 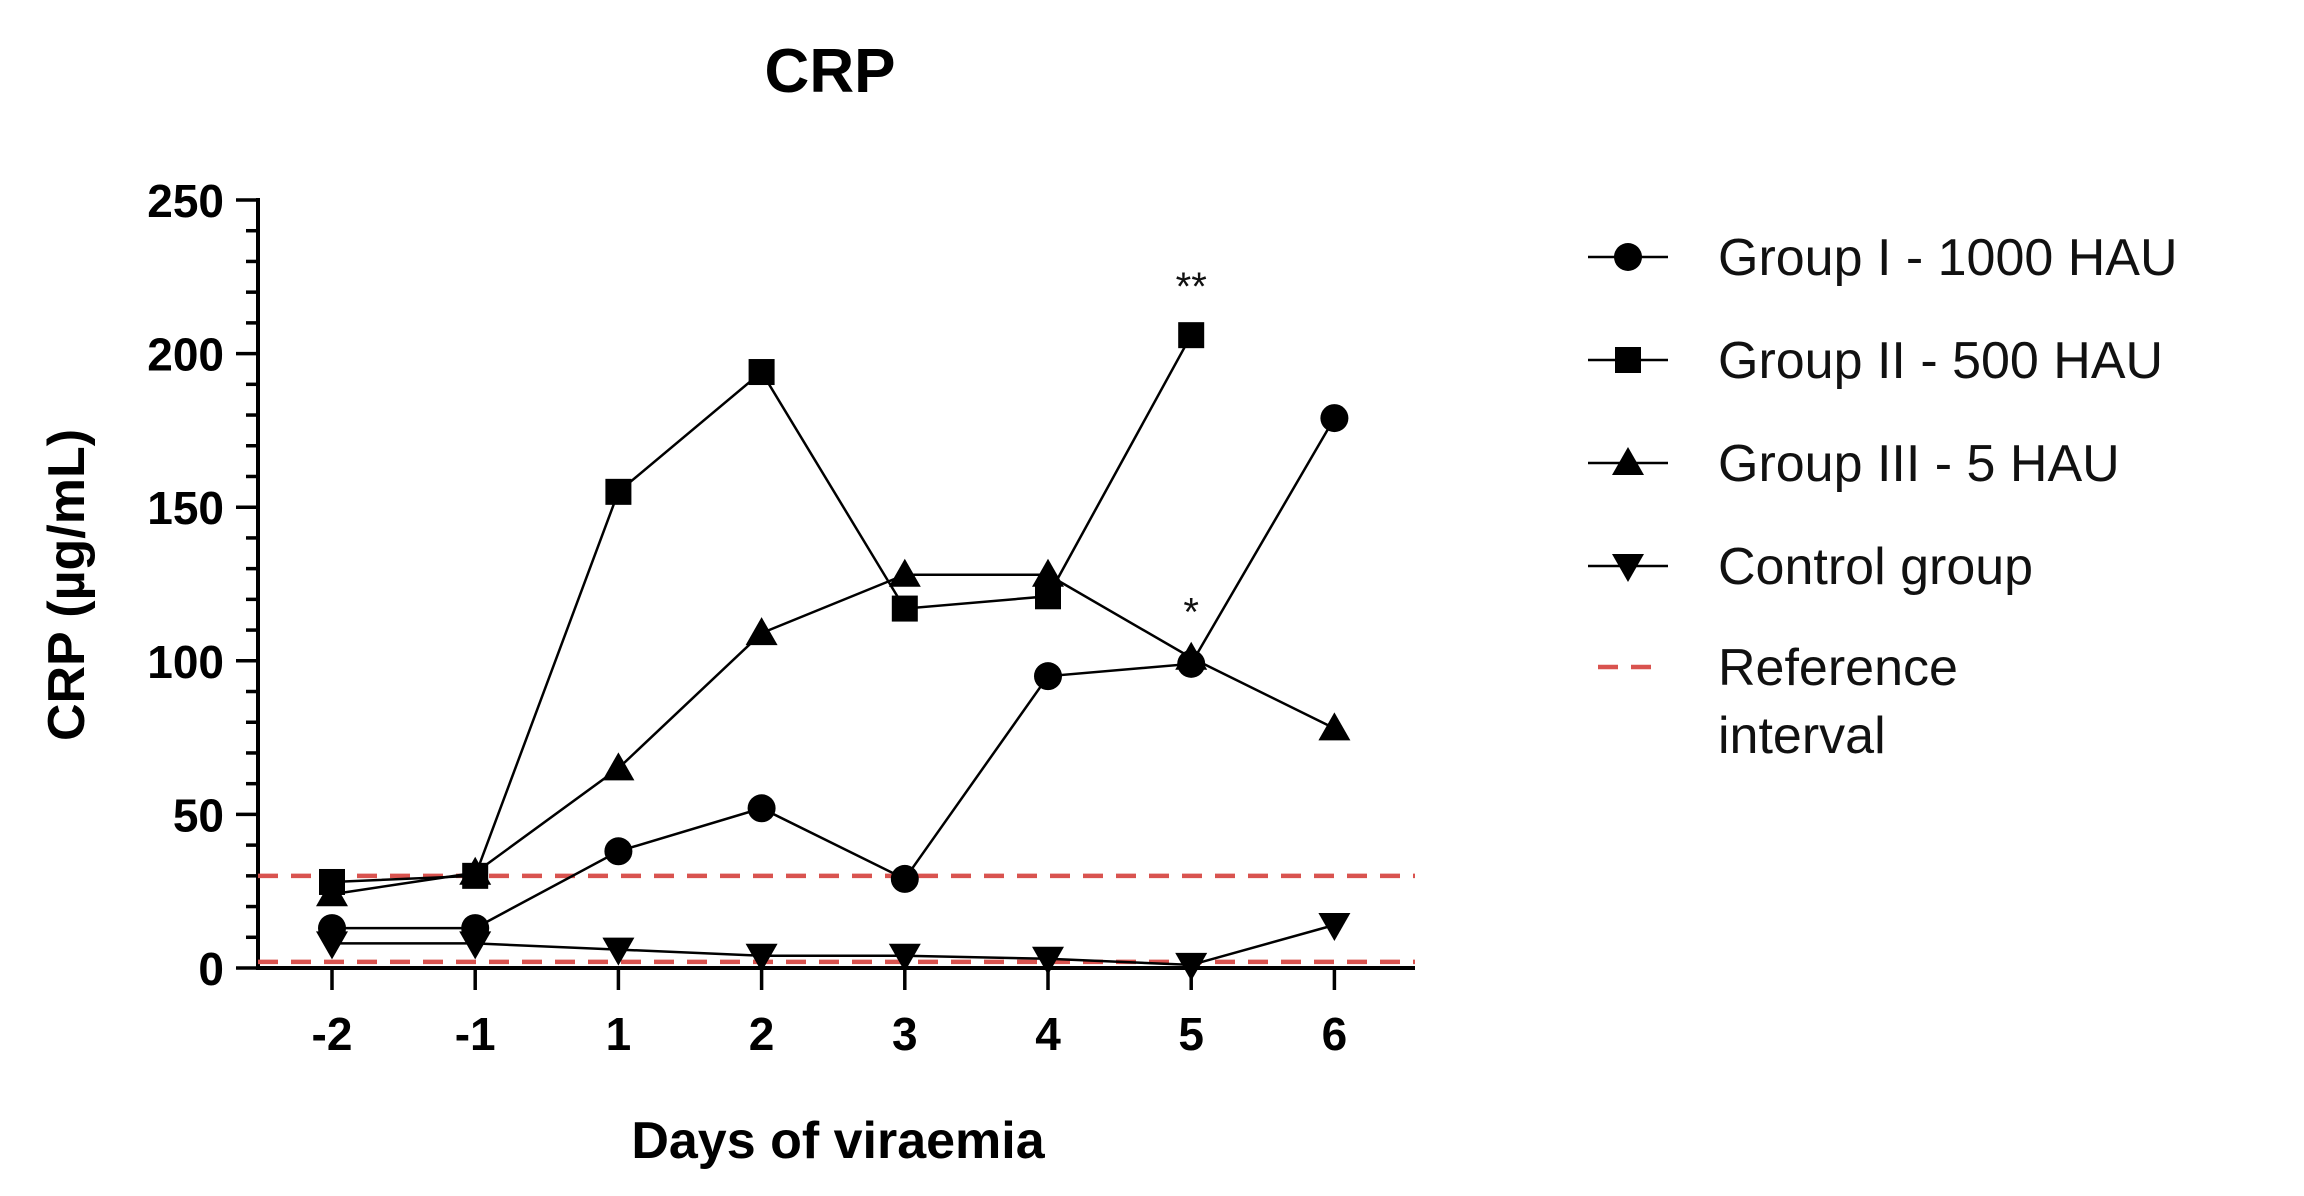 What do you see at coordinates (1191, 613) in the screenshot?
I see `significance-annotation: *` at bounding box center [1191, 613].